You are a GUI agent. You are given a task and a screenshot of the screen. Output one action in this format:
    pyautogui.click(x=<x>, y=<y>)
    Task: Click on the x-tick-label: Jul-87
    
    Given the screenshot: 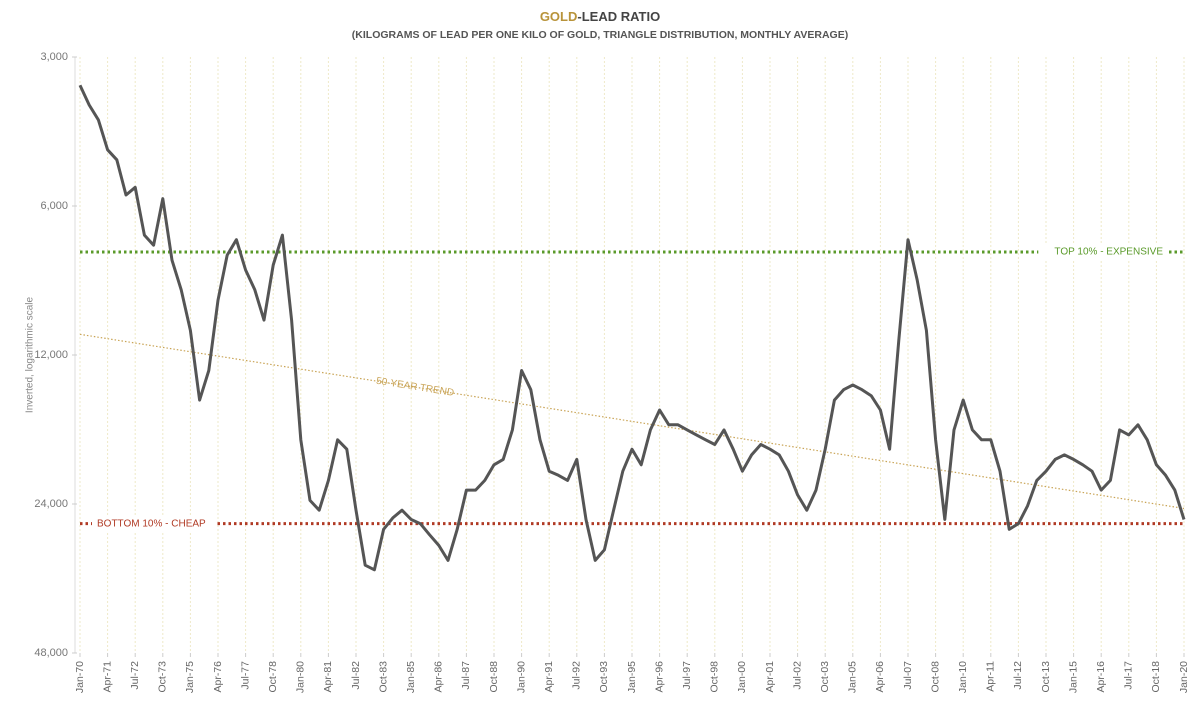 What is the action you would take?
    pyautogui.click(x=466, y=675)
    